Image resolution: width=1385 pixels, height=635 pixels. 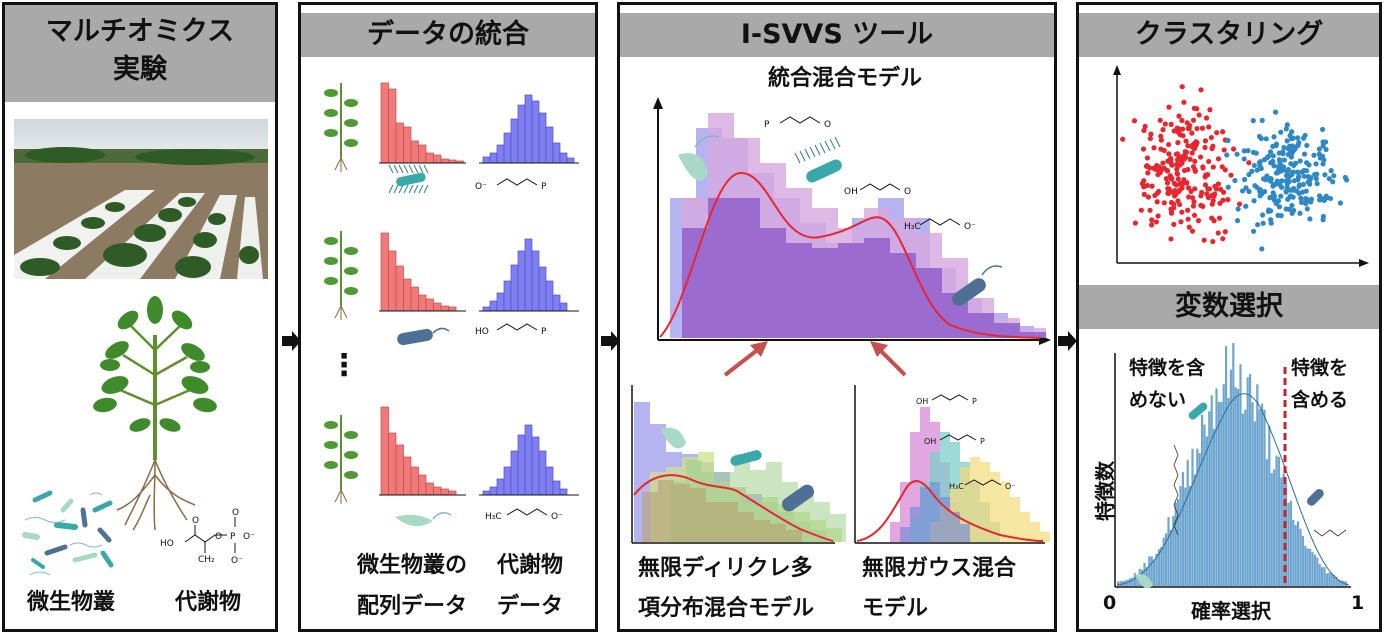 What do you see at coordinates (218, 537) in the screenshot?
I see `chem-o: O` at bounding box center [218, 537].